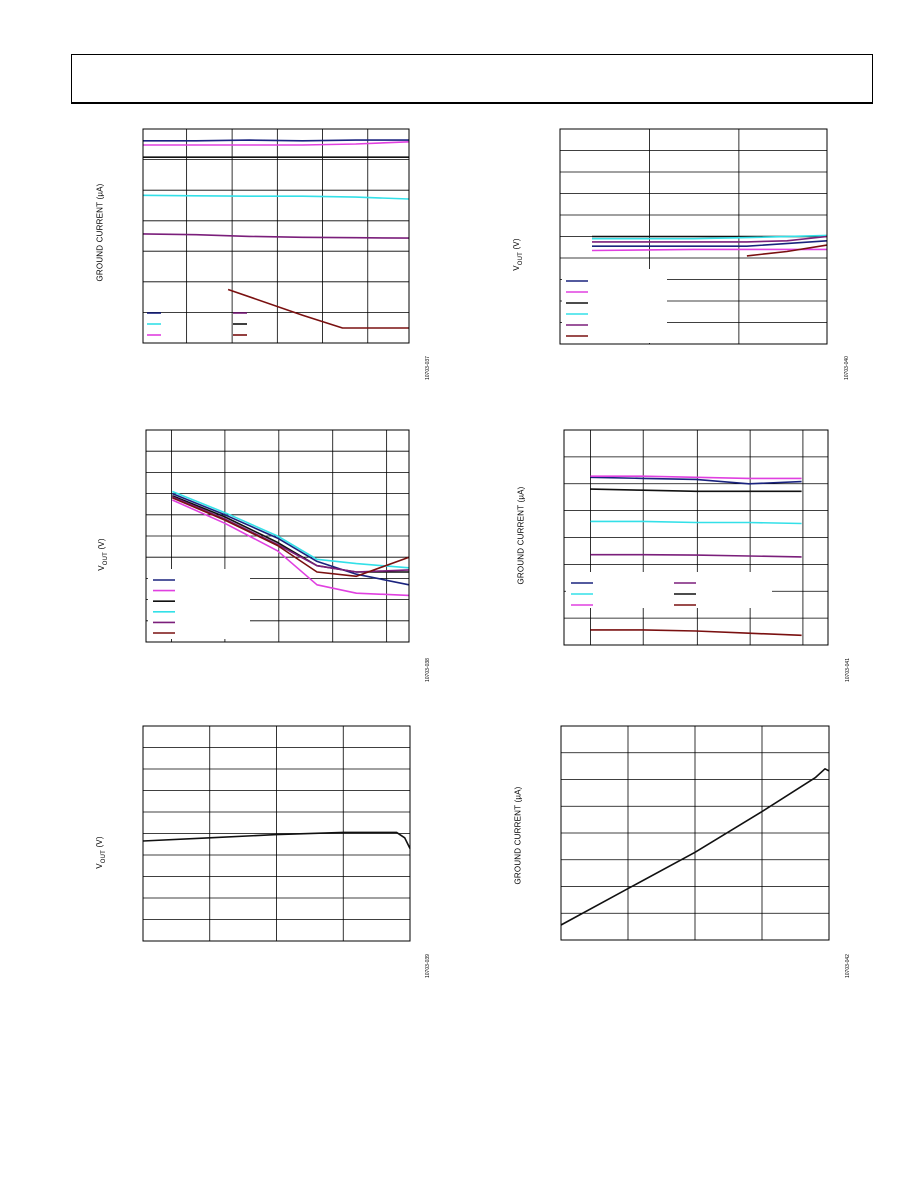 The height and width of the screenshot is (1188, 918). What do you see at coordinates (848, 966) in the screenshot?
I see `figure-id: 10703-042` at bounding box center [848, 966].